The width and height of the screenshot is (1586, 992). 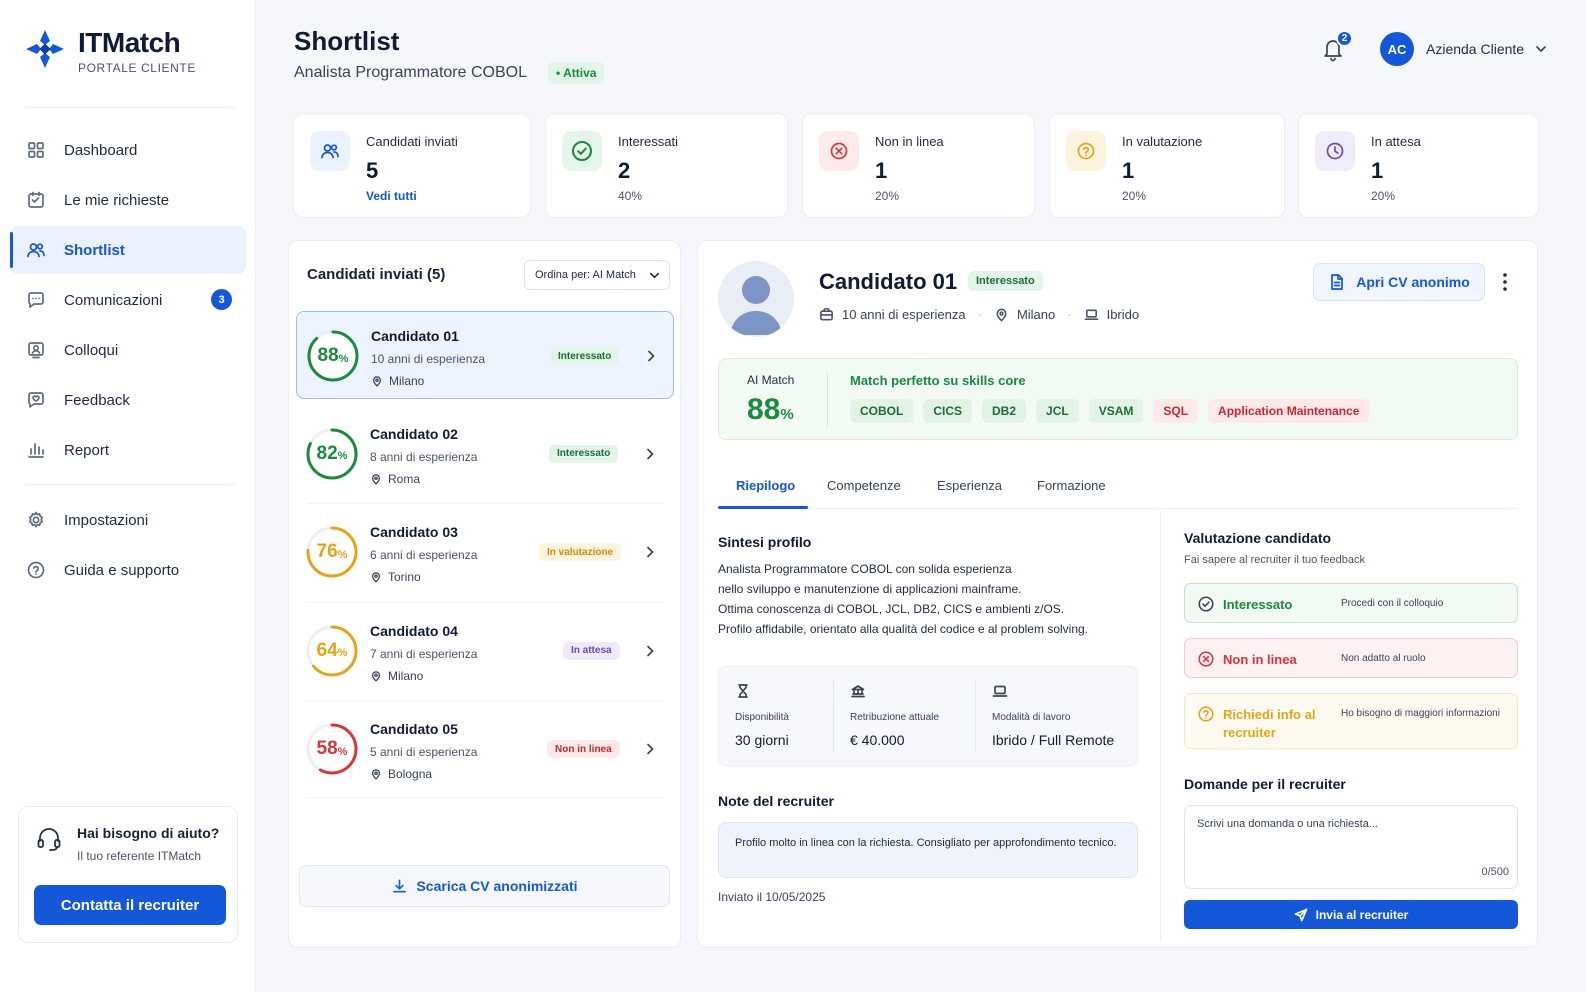 What do you see at coordinates (970, 485) in the screenshot?
I see `tab-esperienza: Esperienza` at bounding box center [970, 485].